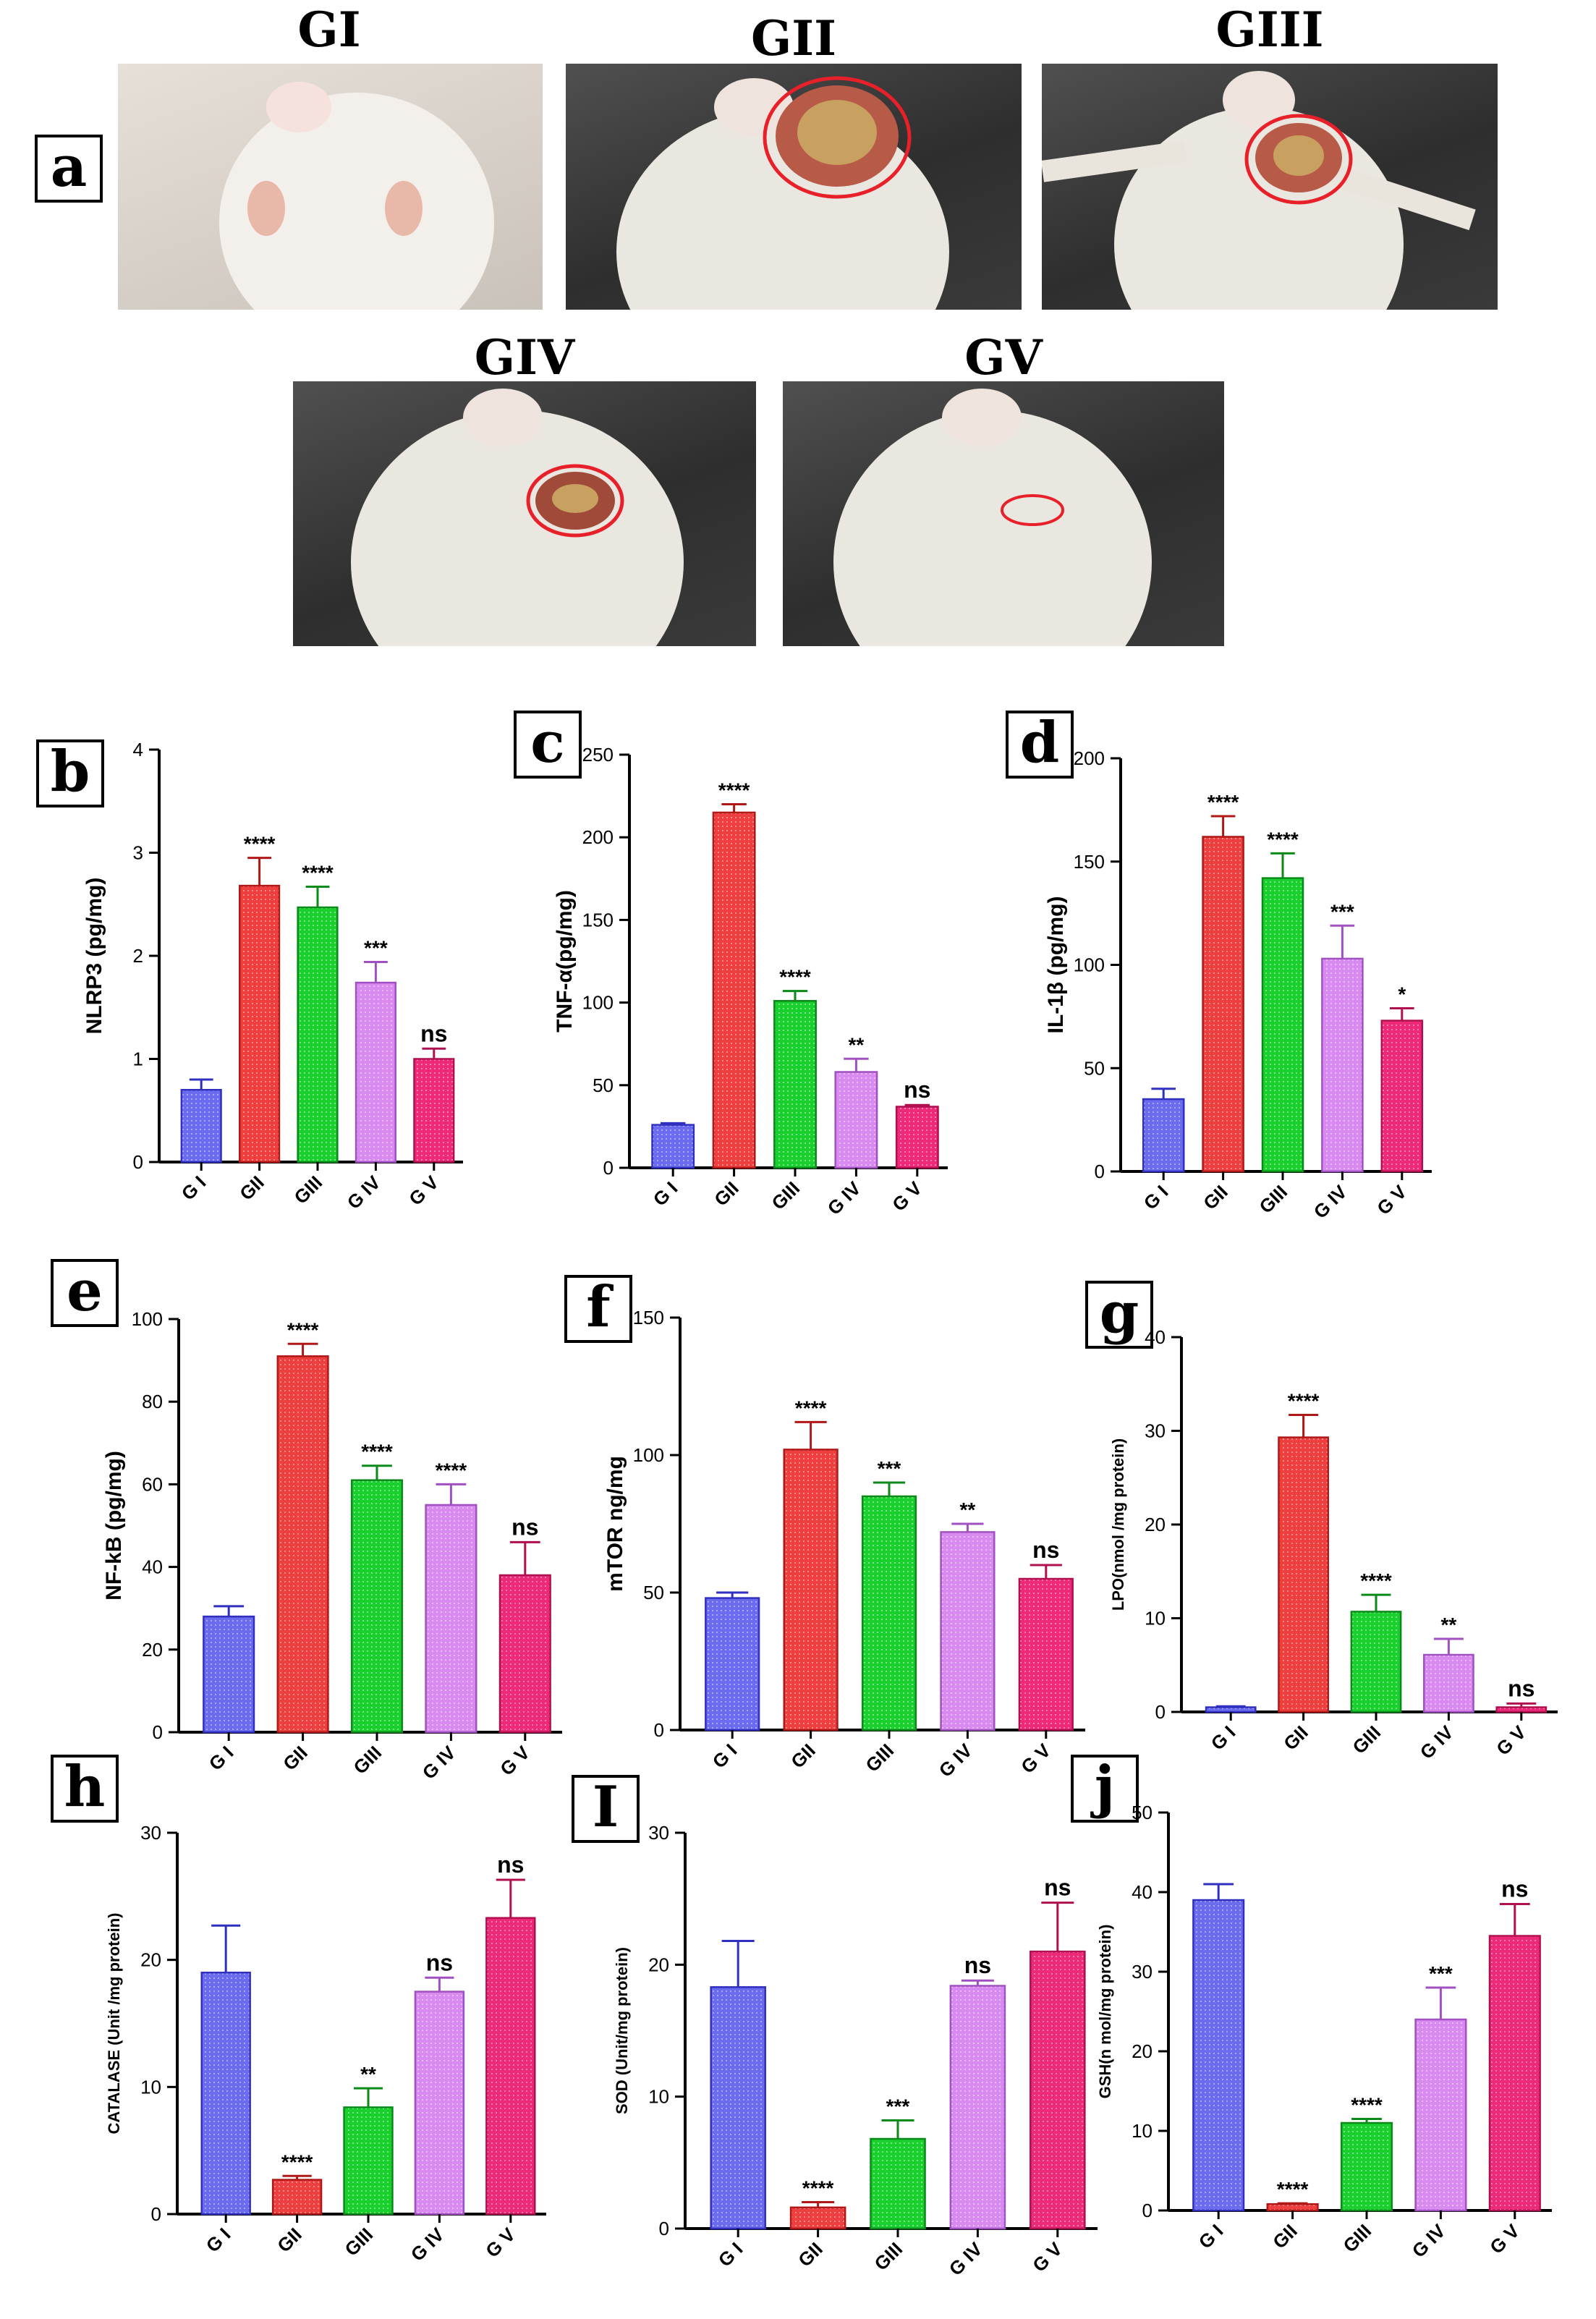 Image resolution: width=1596 pixels, height=2319 pixels. Describe the element at coordinates (94, 956) in the screenshot. I see `y-axis-label: NLRP3 (pg/mg)` at that location.